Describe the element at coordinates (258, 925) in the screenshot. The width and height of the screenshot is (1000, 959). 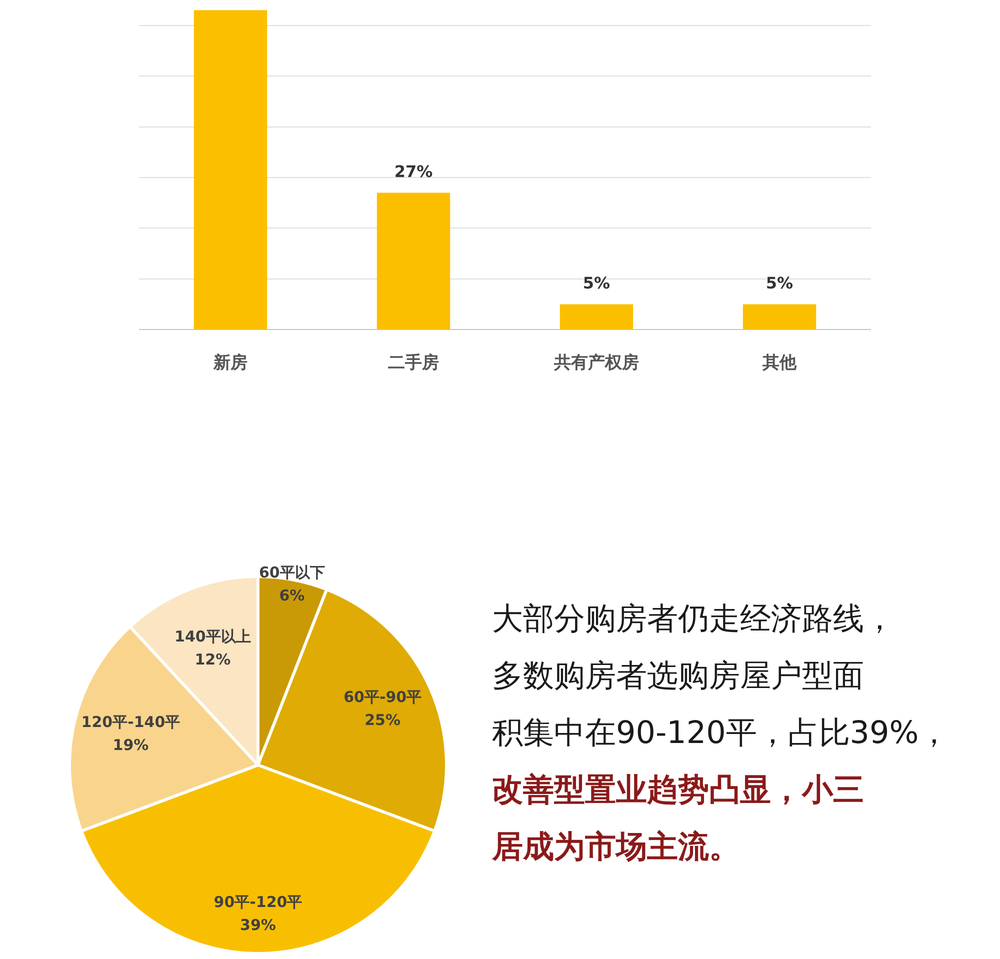
I see `data-label: 39%` at that location.